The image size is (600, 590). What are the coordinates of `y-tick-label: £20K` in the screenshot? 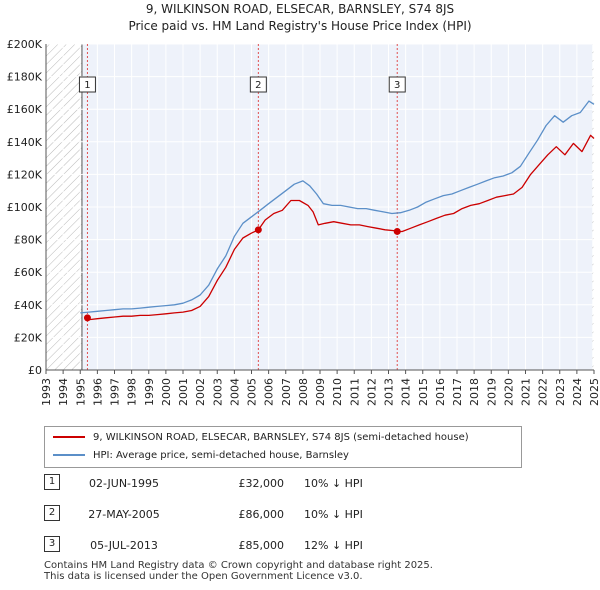 It's located at (28, 337).